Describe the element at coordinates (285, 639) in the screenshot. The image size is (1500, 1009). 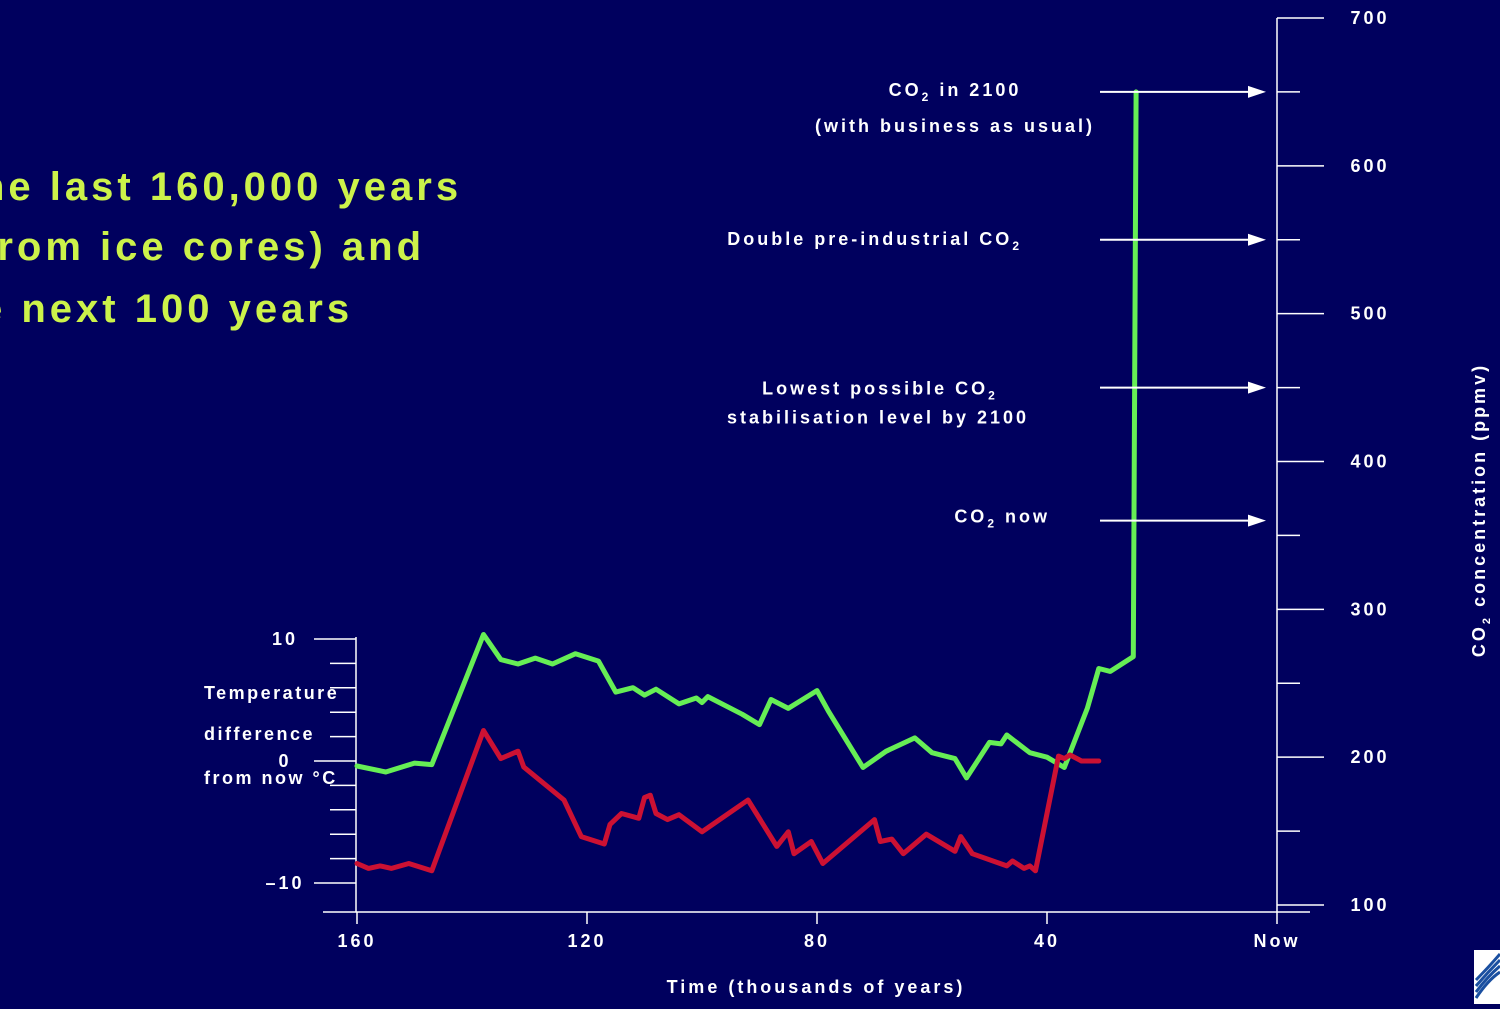
I see `temperature-tick-label: 10` at that location.